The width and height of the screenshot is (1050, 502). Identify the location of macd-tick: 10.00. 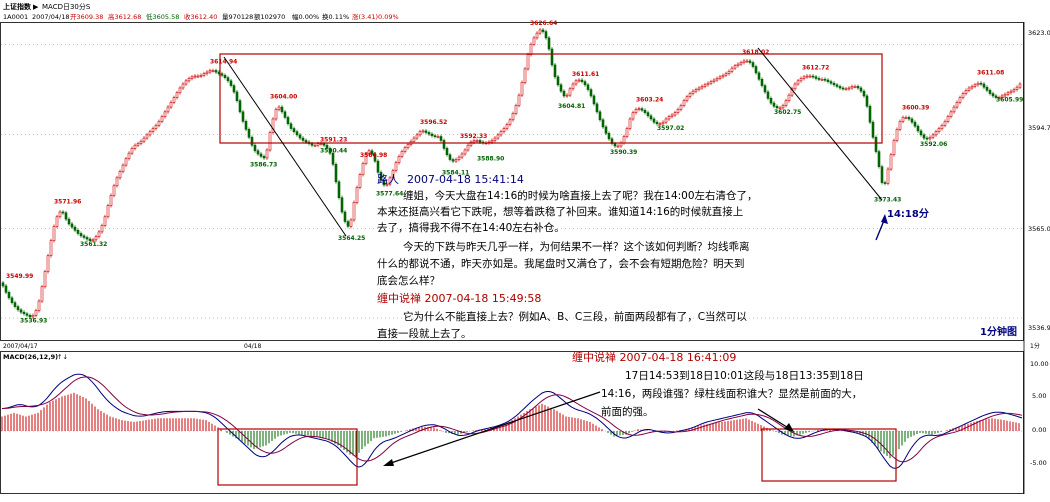
(1039, 364).